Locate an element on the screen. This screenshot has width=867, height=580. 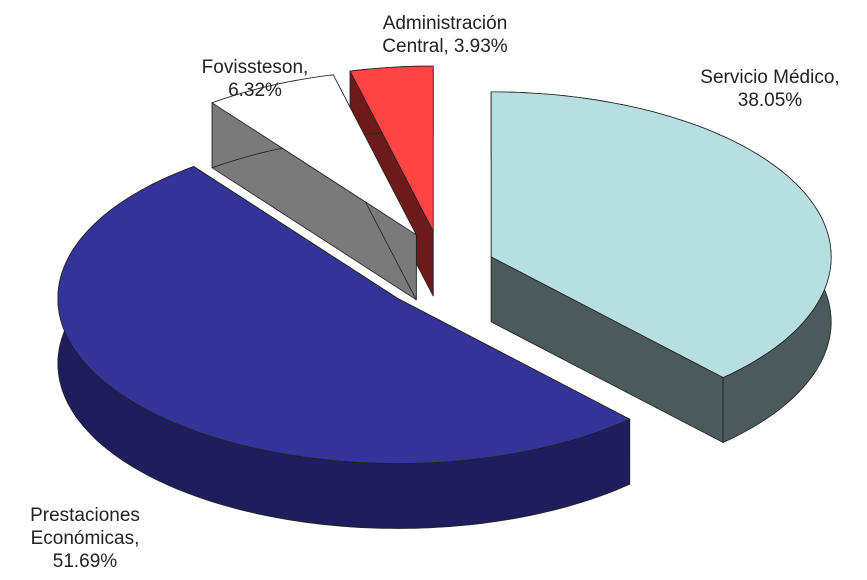
category-label: Administración Central, is located at coordinates (445, 35).